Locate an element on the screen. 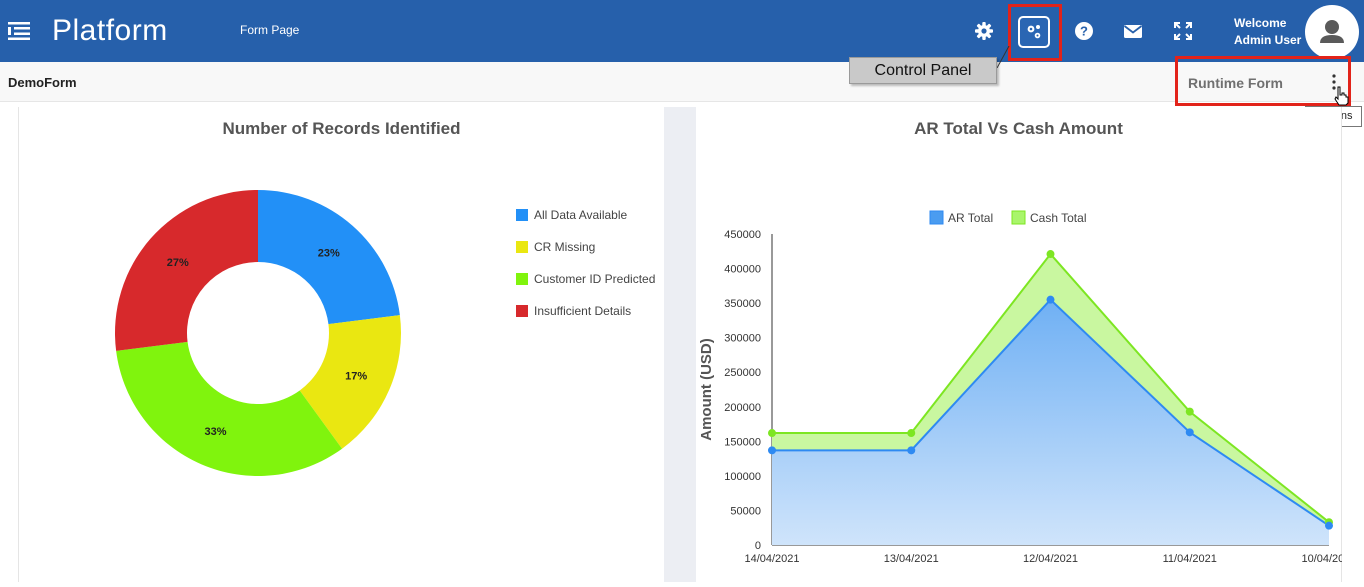 The width and height of the screenshot is (1364, 587). user-name: Admin User is located at coordinates (1268, 40).